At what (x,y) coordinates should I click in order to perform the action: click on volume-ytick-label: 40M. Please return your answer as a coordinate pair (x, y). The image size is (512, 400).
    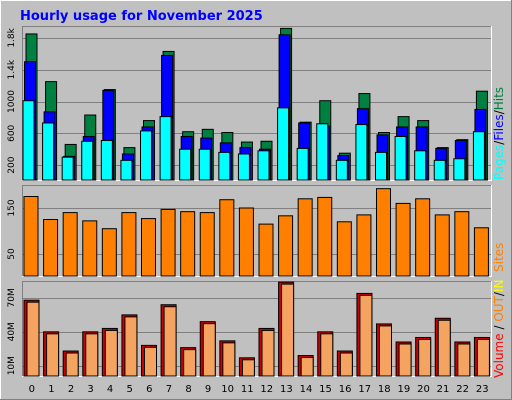
    Looking at the image, I should click on (12, 331).